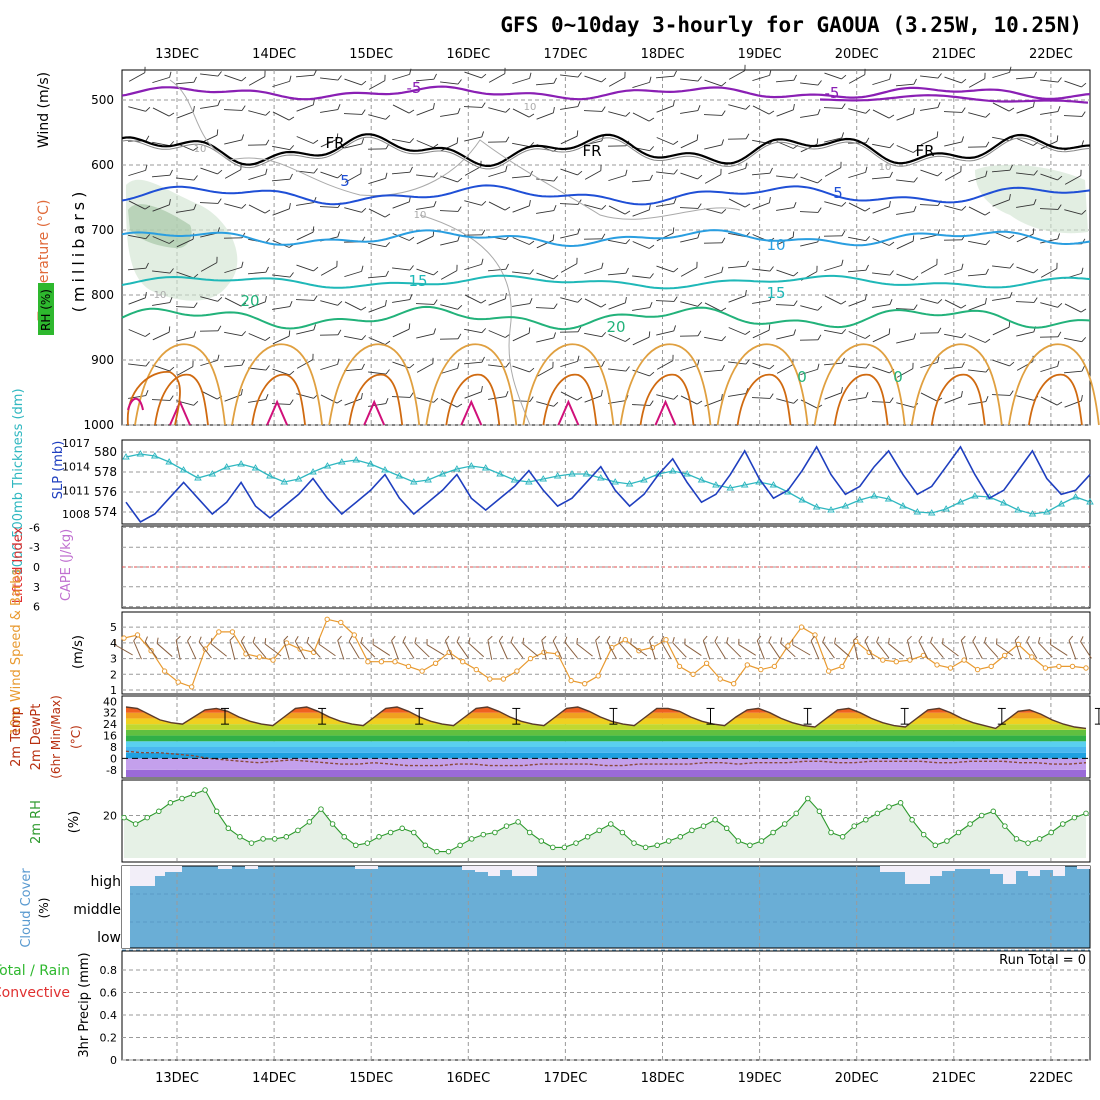  Describe the element at coordinates (468, 1078) in the screenshot. I see `date-tick-bottom: 16DEC` at that location.